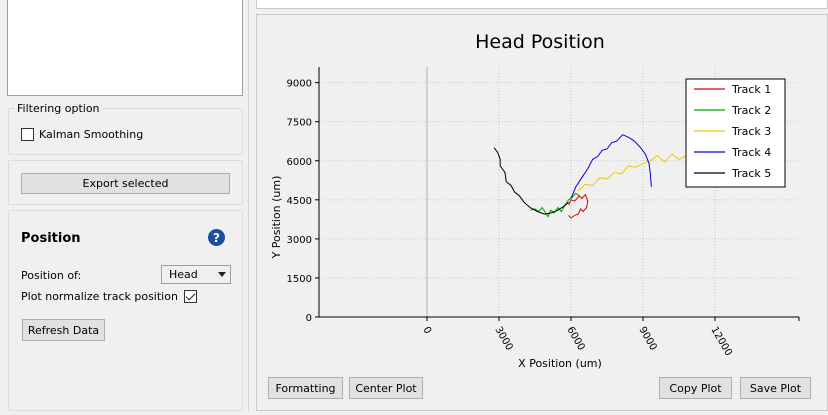 The image size is (828, 415). What do you see at coordinates (305, 388) in the screenshot?
I see `formatting-button: Formatting` at bounding box center [305, 388].